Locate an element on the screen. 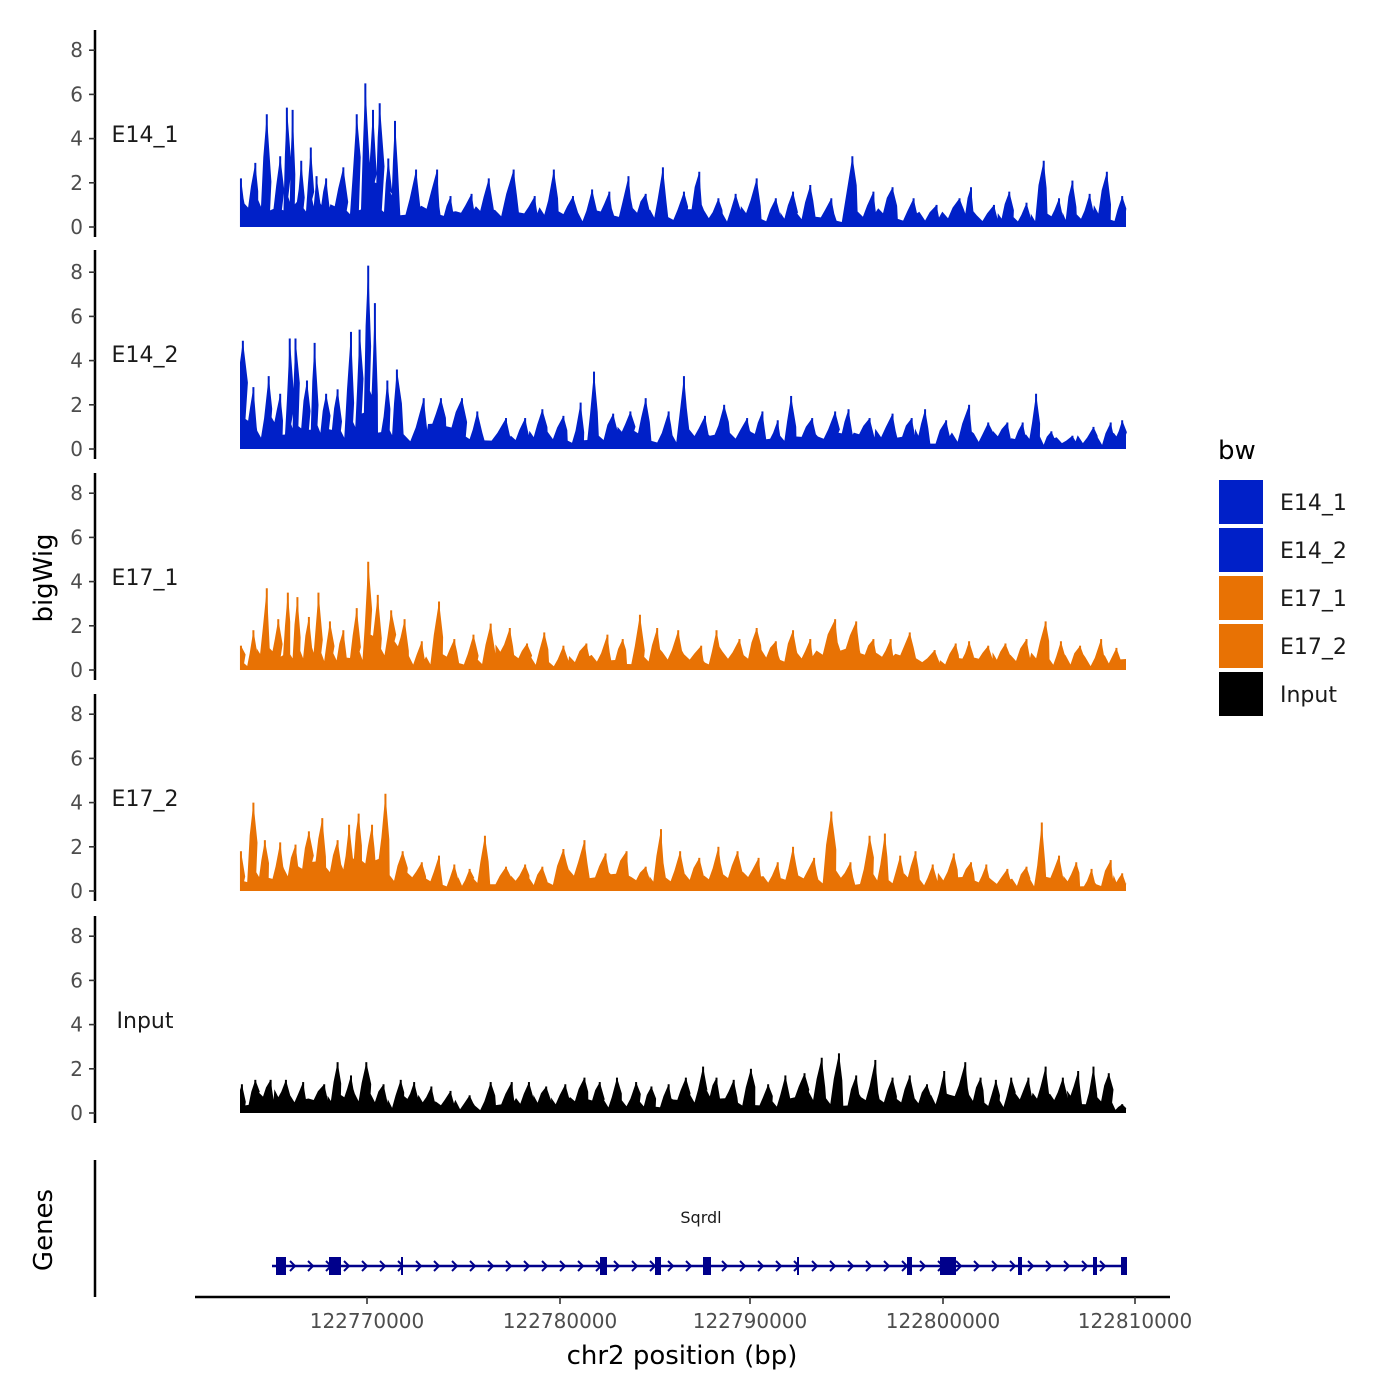  legend-label: E14_2 is located at coordinates (1313, 551).